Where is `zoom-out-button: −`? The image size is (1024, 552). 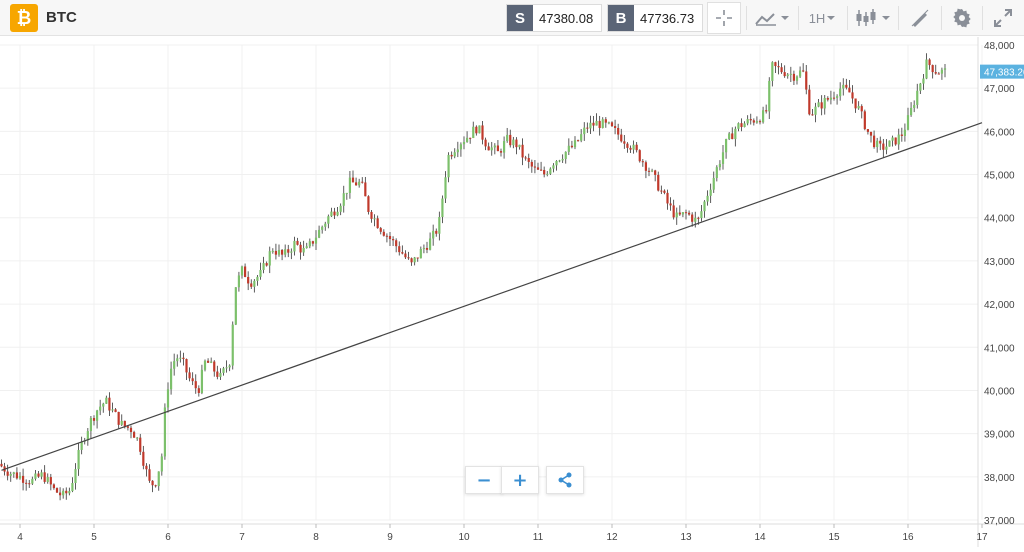 zoom-out-button: − is located at coordinates (484, 480).